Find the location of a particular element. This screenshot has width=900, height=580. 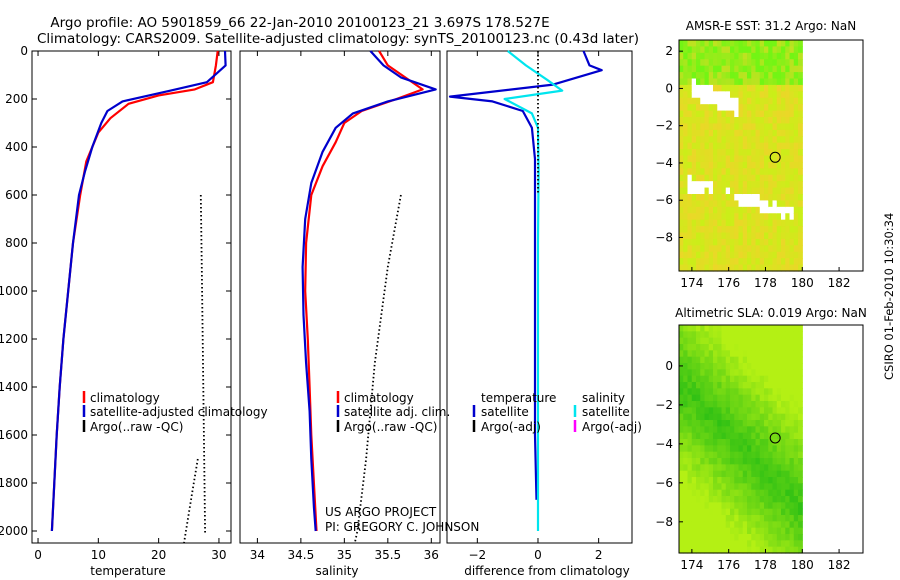

y-tick-label: 1000 is located at coordinates (14, 291).